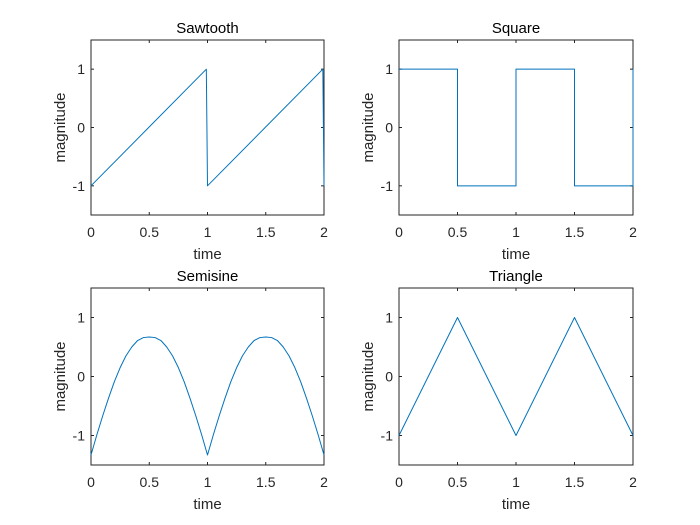 This screenshot has width=700, height=525. Describe the element at coordinates (207, 28) in the screenshot. I see `subplot-title: Sawtooth` at that location.